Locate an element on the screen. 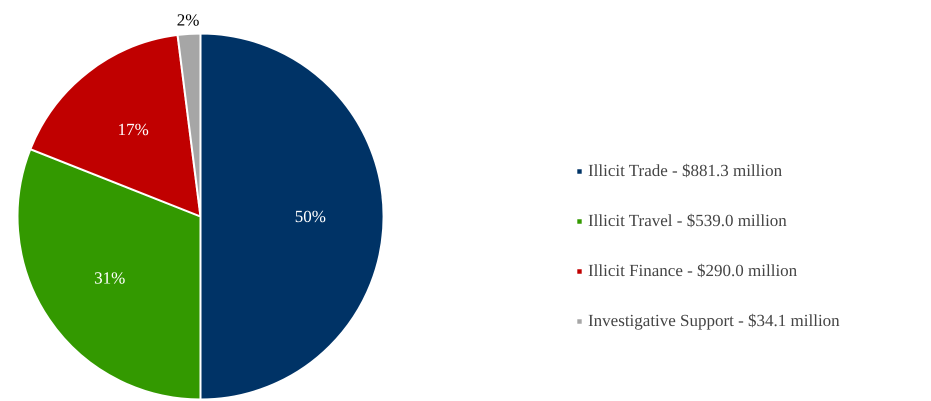 The height and width of the screenshot is (401, 931). legend-label: Illicit Finance - $290.0 million is located at coordinates (693, 271).